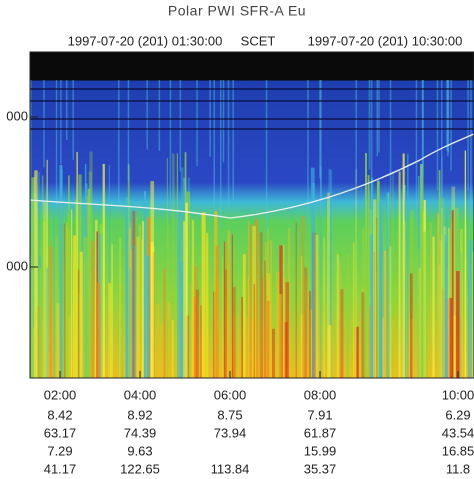  What do you see at coordinates (385, 40) in the screenshot?
I see `scet-end: 1997-07-20 (201) 10:30:00` at bounding box center [385, 40].